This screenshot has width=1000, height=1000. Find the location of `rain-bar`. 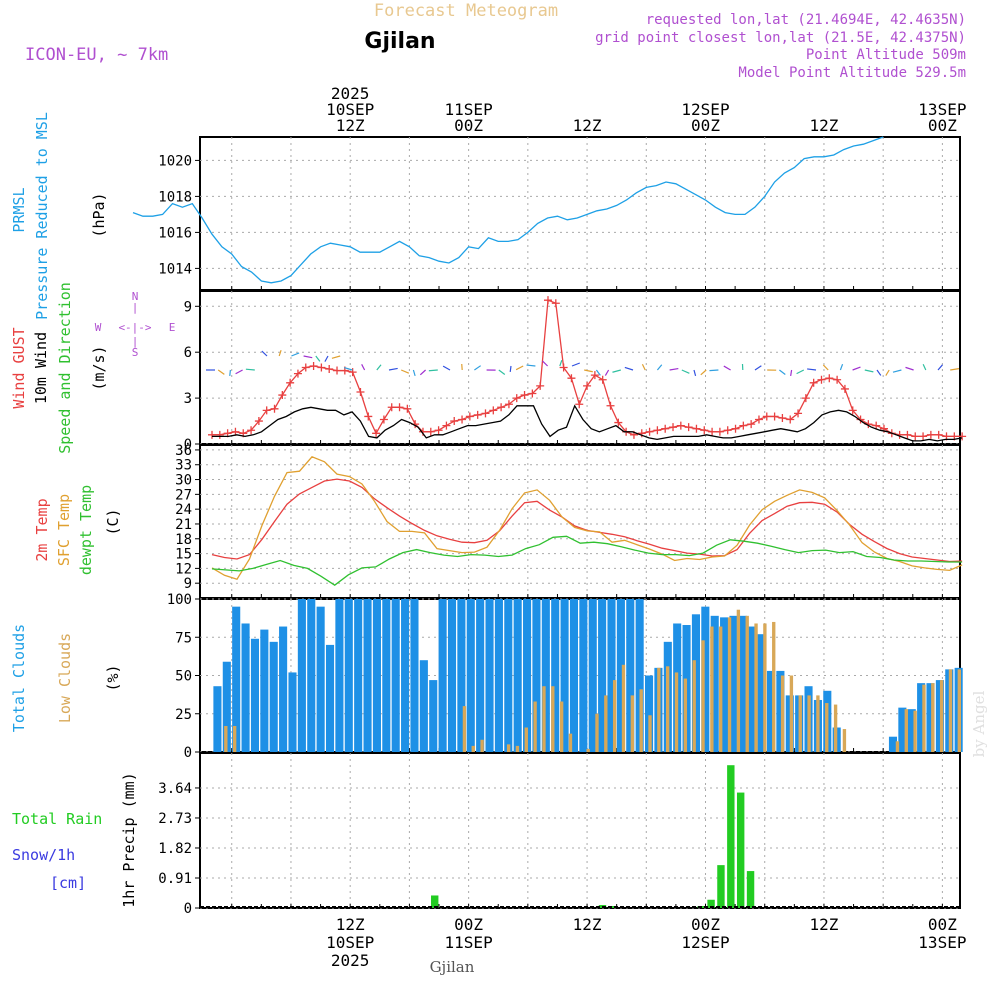

rain-bar is located at coordinates (750, 889).